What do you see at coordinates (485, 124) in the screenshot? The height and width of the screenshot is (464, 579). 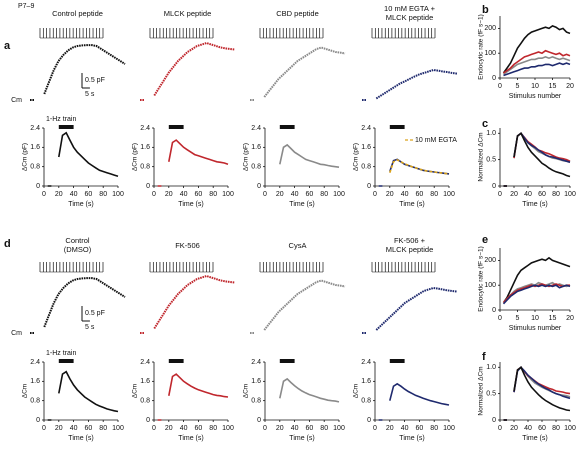 I see `panel-label: c` at bounding box center [485, 124].